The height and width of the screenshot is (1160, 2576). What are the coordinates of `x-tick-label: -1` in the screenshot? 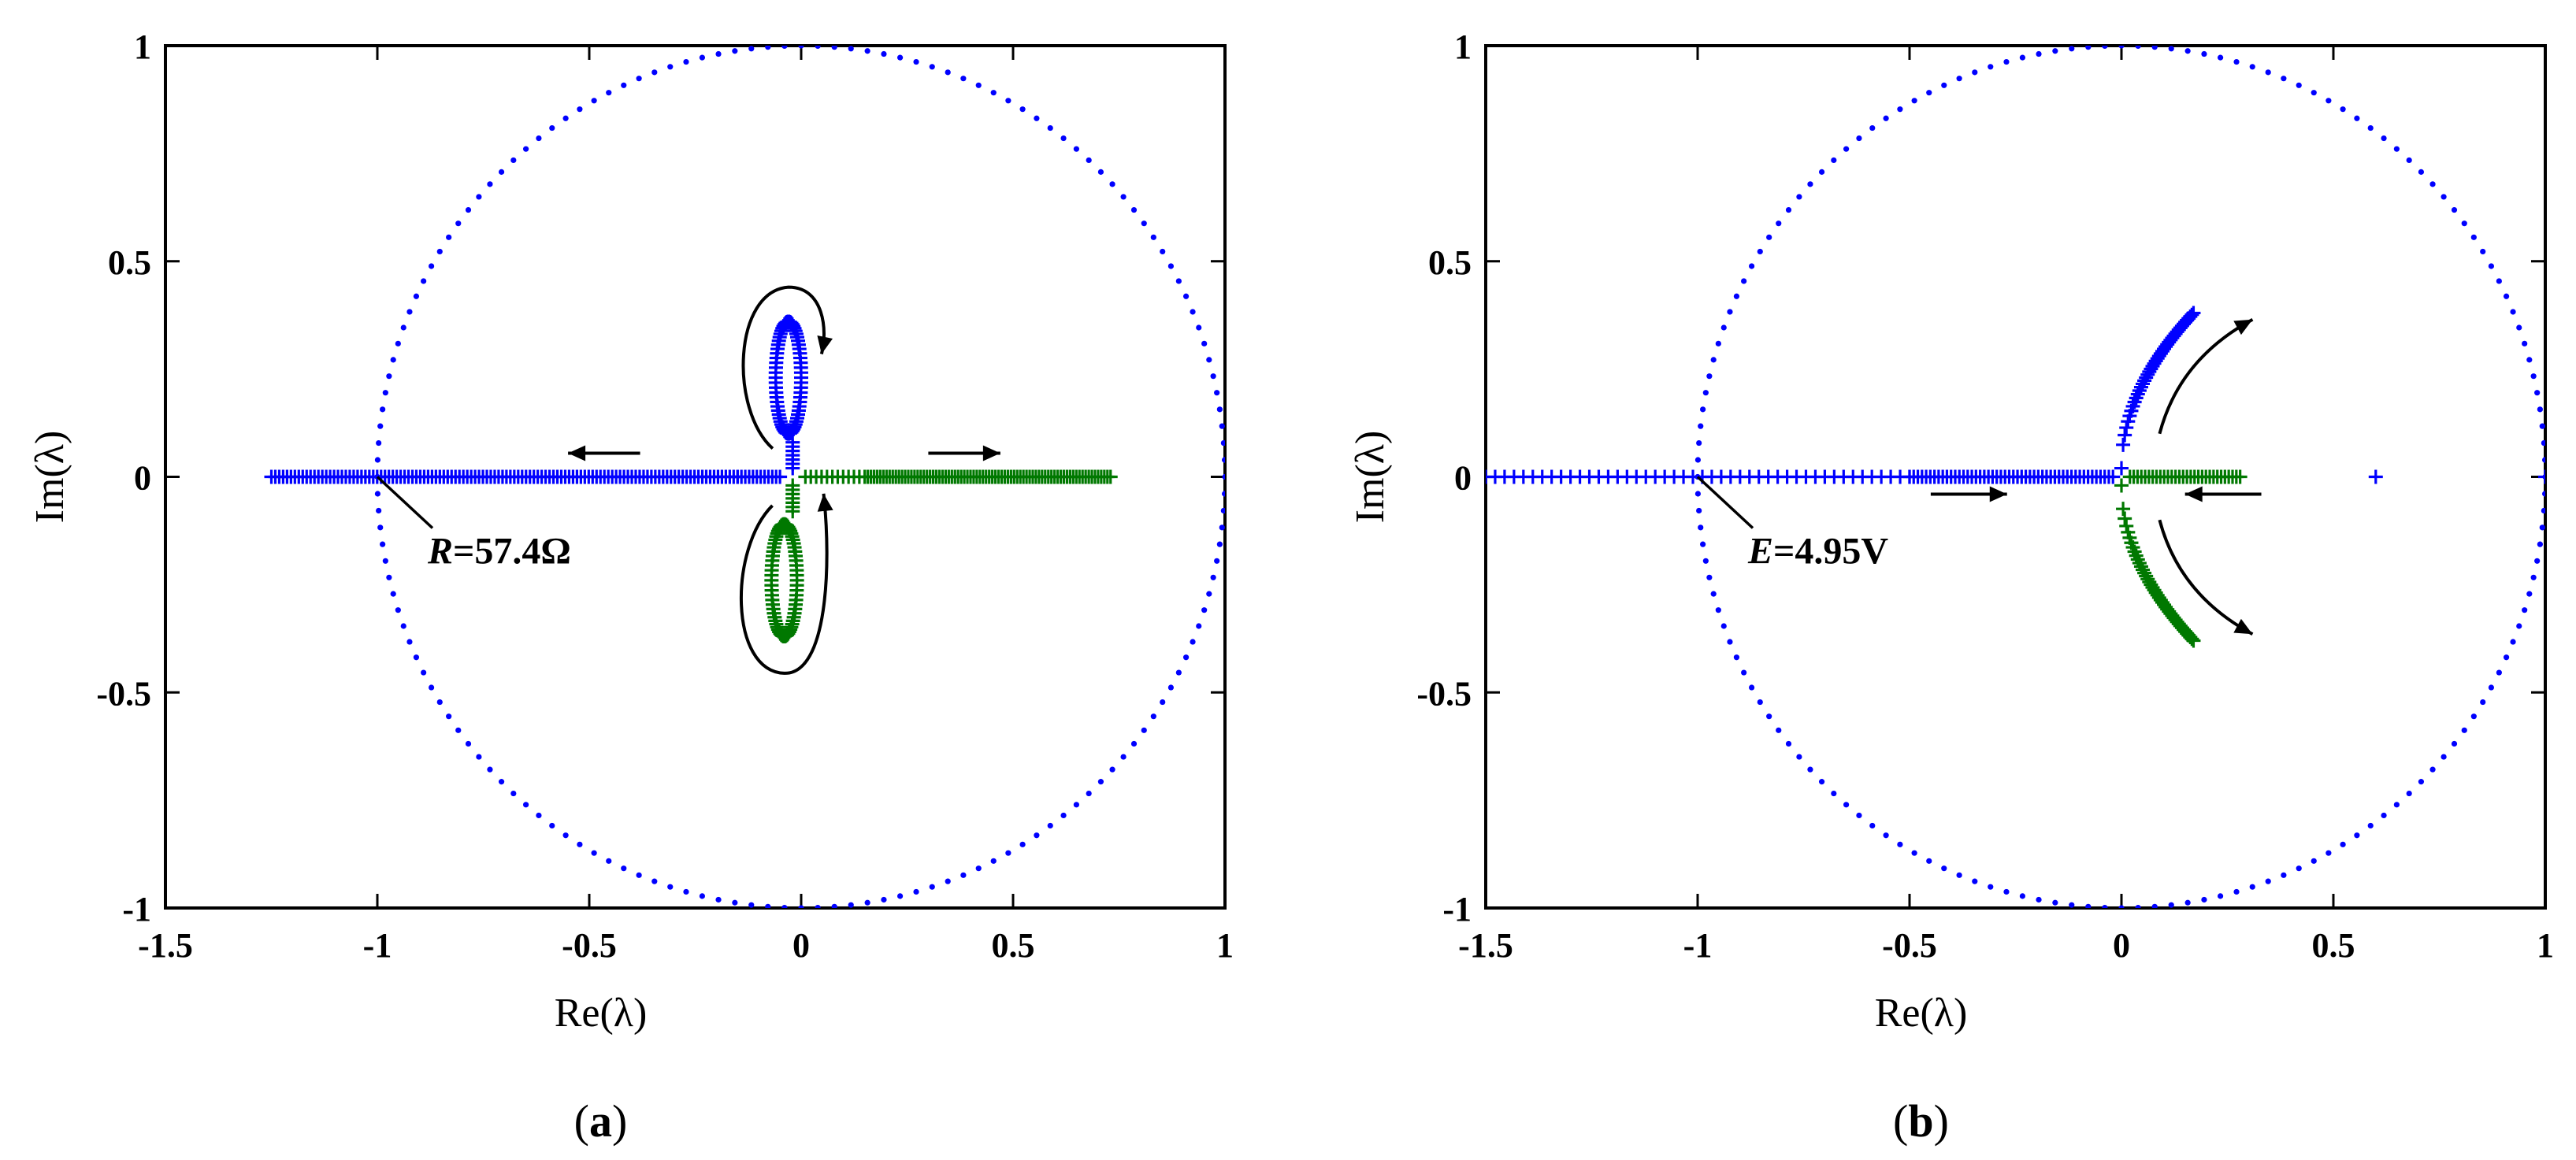 It's located at (377, 946).